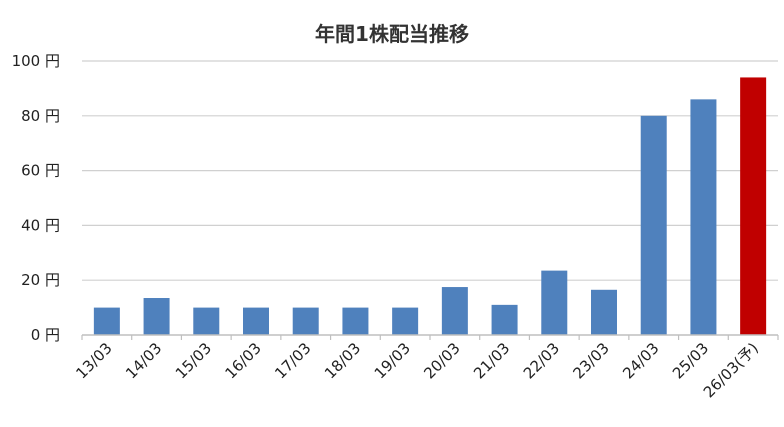 This screenshot has width=784, height=427. I want to click on x-tick-label: 13/03, so click(93, 360).